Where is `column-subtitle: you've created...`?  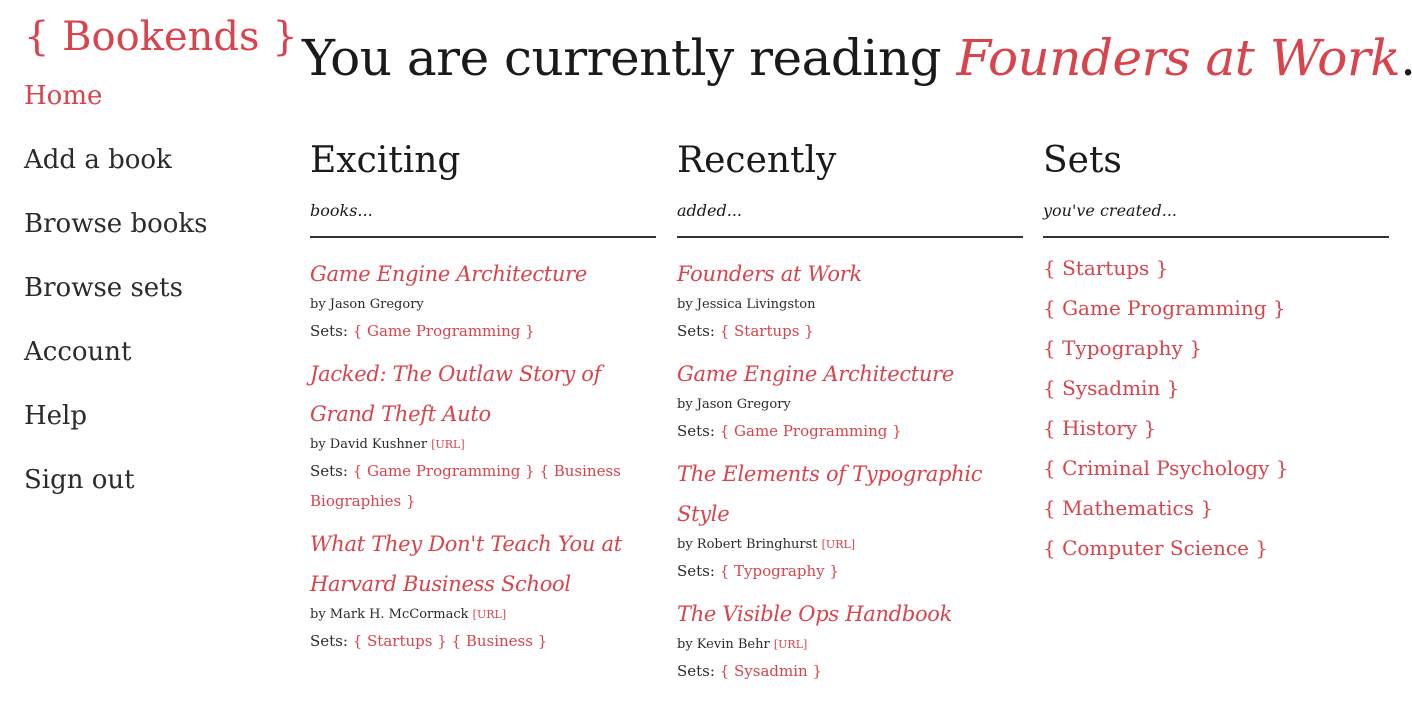 column-subtitle: you've created... is located at coordinates (1110, 210).